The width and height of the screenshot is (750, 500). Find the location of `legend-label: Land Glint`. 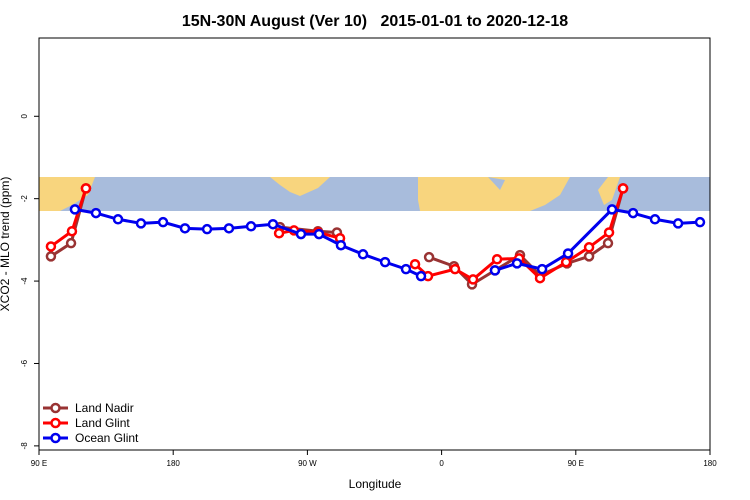

legend-label: Land Glint is located at coordinates (102, 423).